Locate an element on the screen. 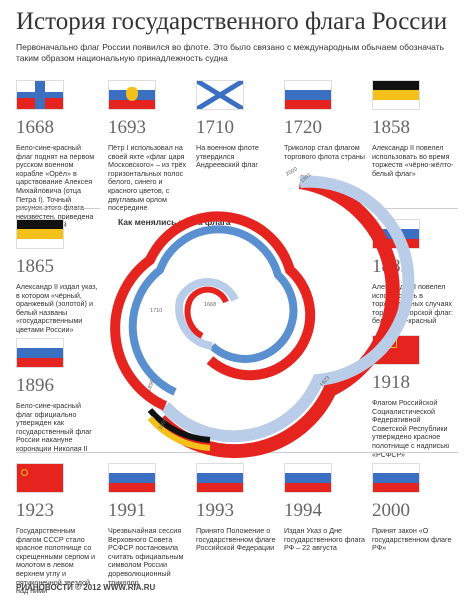  year-label: 1720 is located at coordinates (303, 127).